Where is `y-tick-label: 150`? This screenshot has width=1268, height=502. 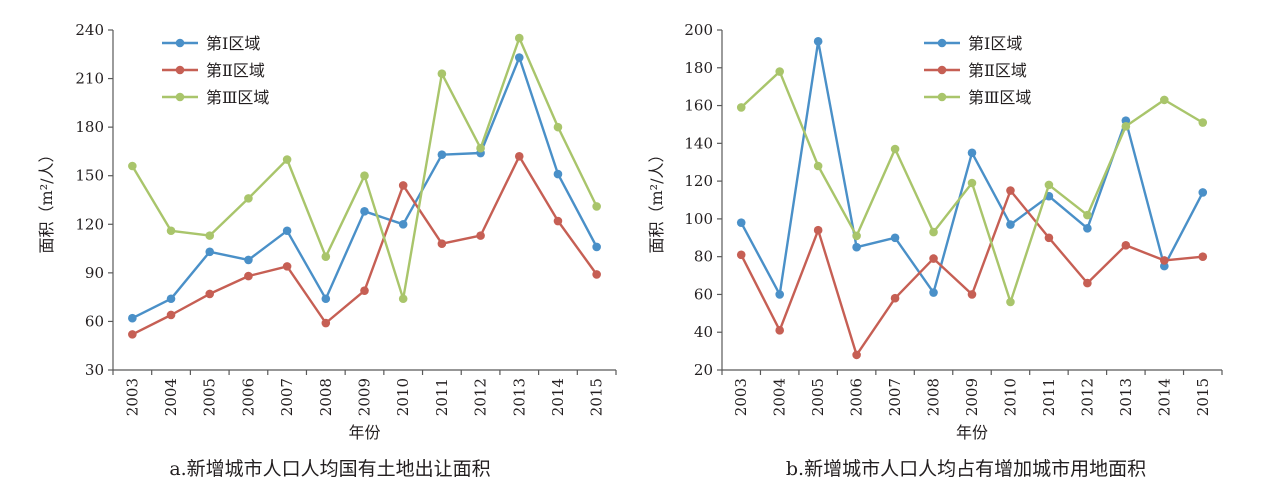
y-tick-label: 150 is located at coordinates (89, 176).